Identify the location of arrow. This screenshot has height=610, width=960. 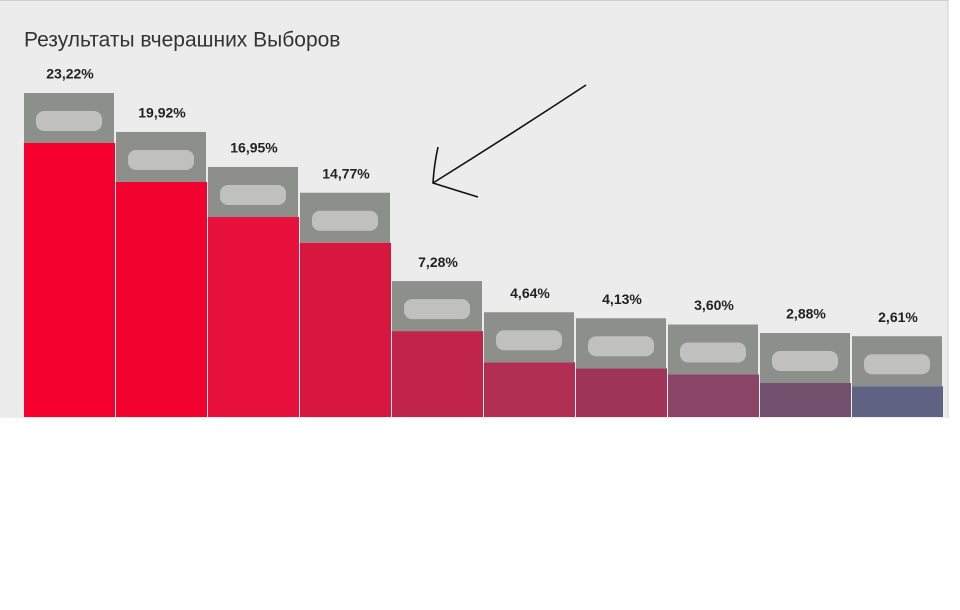
(509, 141).